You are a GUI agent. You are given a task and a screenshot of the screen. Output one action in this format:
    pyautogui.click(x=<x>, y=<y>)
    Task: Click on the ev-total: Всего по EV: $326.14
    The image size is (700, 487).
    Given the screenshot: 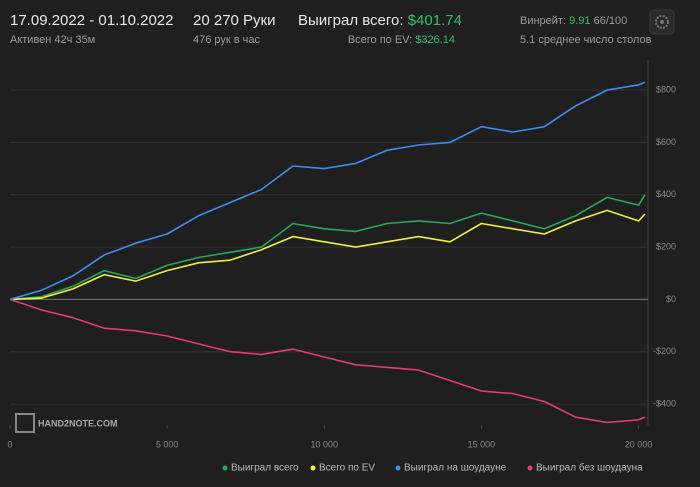 What is the action you would take?
    pyautogui.click(x=401, y=40)
    